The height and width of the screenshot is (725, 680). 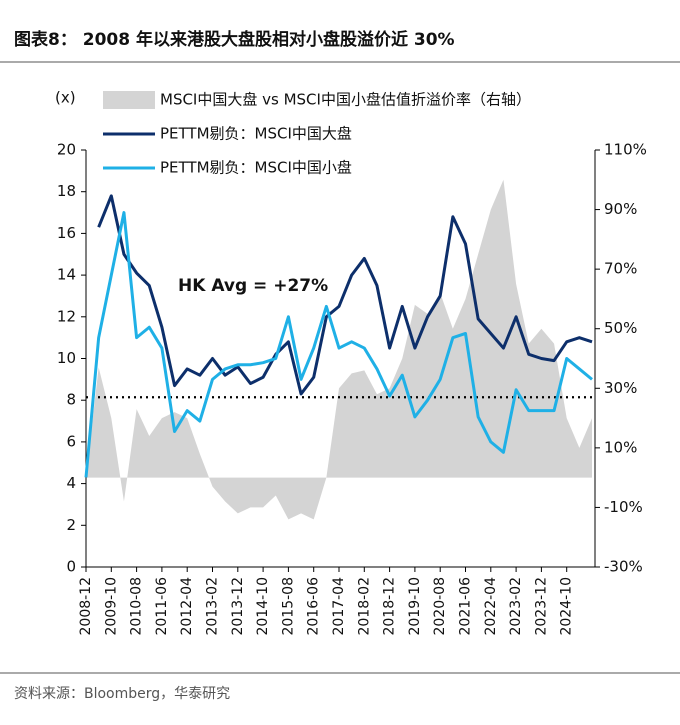 What do you see at coordinates (238, 606) in the screenshot?
I see `x-tick-label: 2013-12` at bounding box center [238, 606].